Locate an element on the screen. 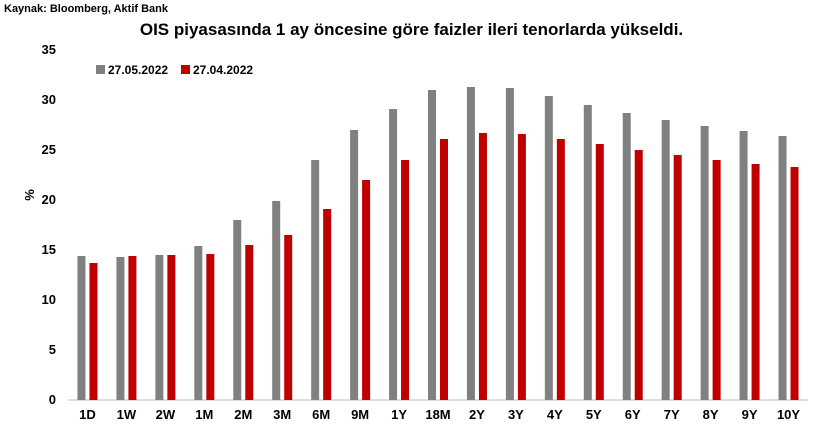  x-tick-label: 6Y is located at coordinates (633, 414).